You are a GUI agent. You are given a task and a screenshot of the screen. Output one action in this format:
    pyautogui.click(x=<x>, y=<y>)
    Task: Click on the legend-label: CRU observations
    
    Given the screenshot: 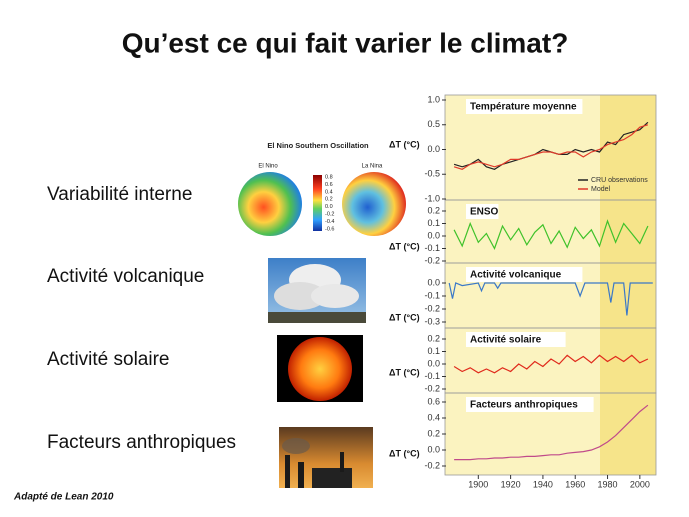 What is the action you would take?
    pyautogui.click(x=619, y=180)
    